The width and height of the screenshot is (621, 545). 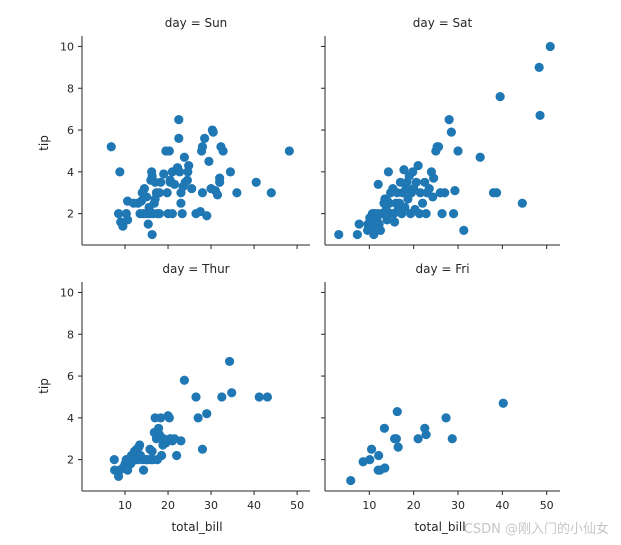 I want to click on x-tick-label: 20, so click(x=414, y=505).